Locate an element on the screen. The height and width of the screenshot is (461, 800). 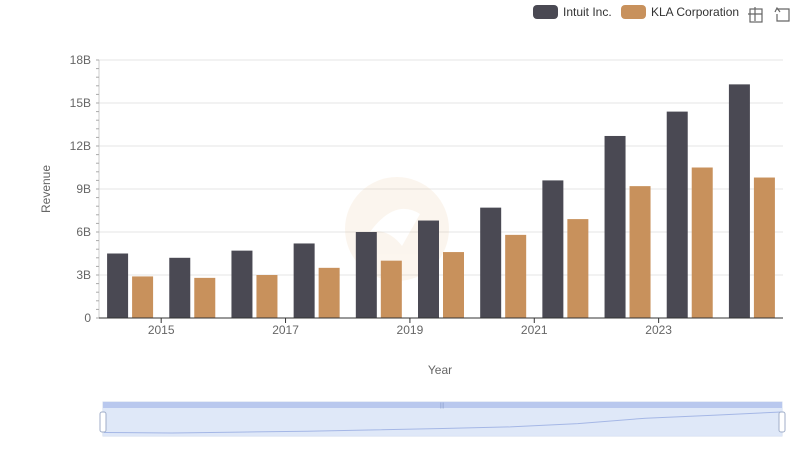
bar-intuit-2024 is located at coordinates (739, 201).